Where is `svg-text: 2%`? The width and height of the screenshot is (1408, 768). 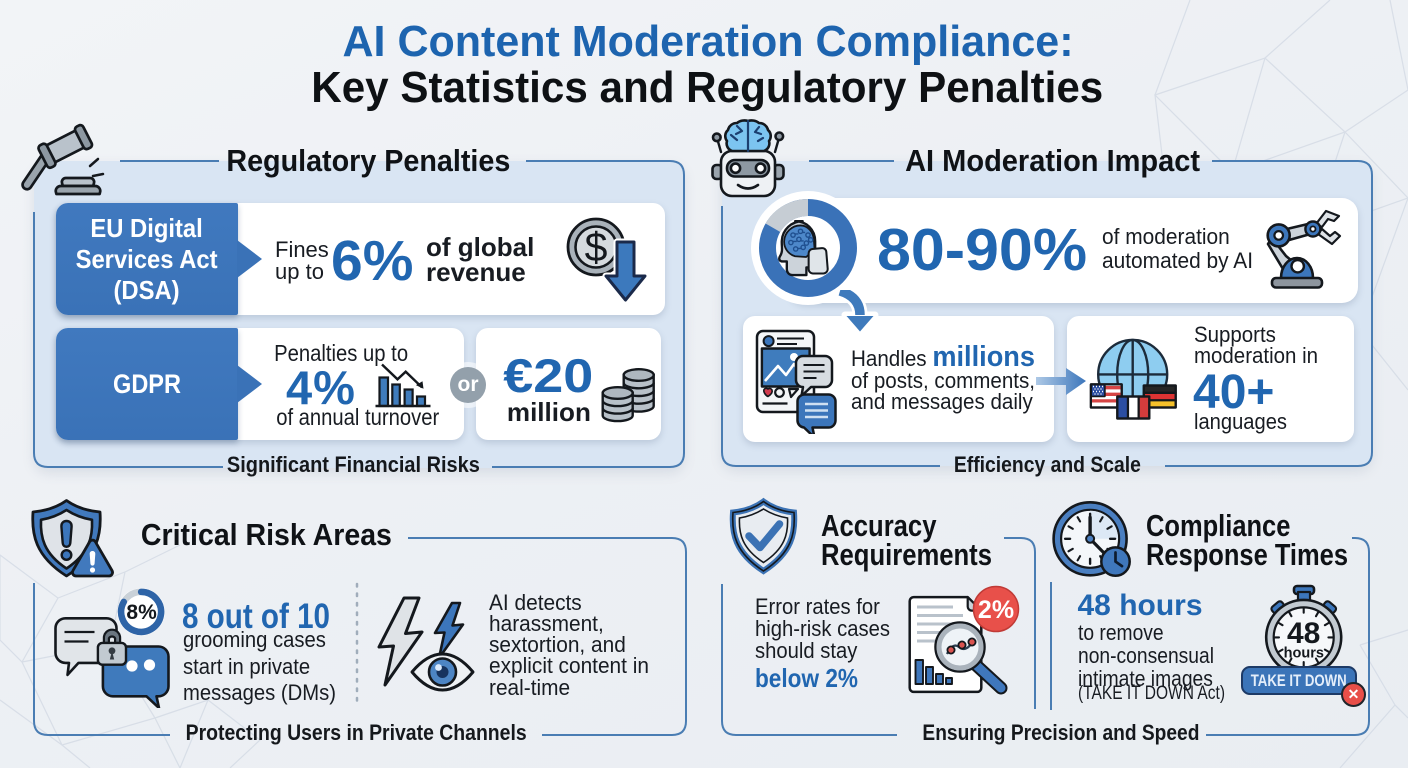 svg-text: 2% is located at coordinates (996, 610).